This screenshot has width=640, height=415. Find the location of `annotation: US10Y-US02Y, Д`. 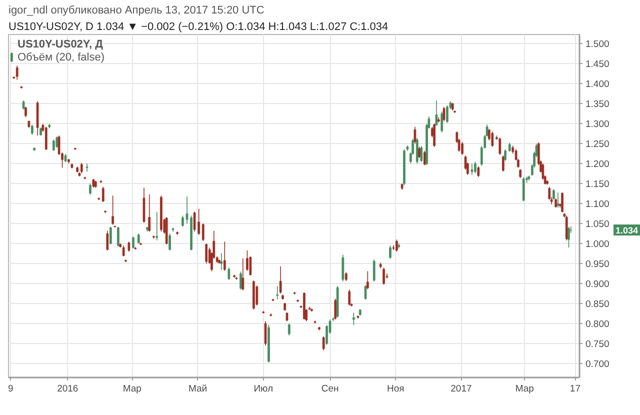

annotation: US10Y-US02Y, Д is located at coordinates (61, 44).